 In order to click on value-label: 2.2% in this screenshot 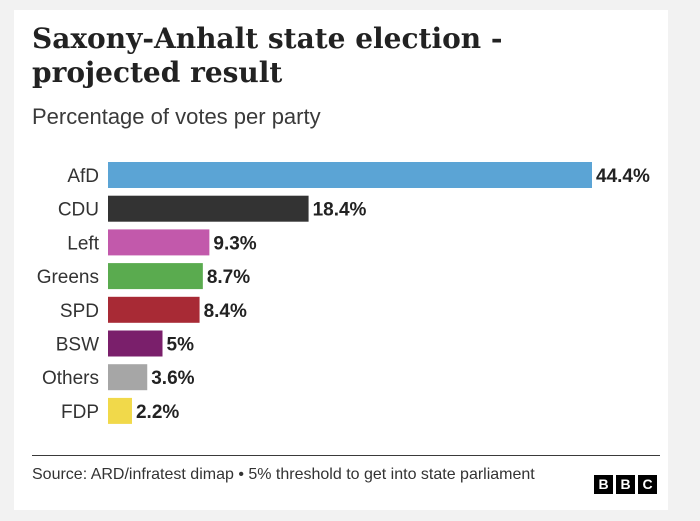, I will do `click(157, 412)`.